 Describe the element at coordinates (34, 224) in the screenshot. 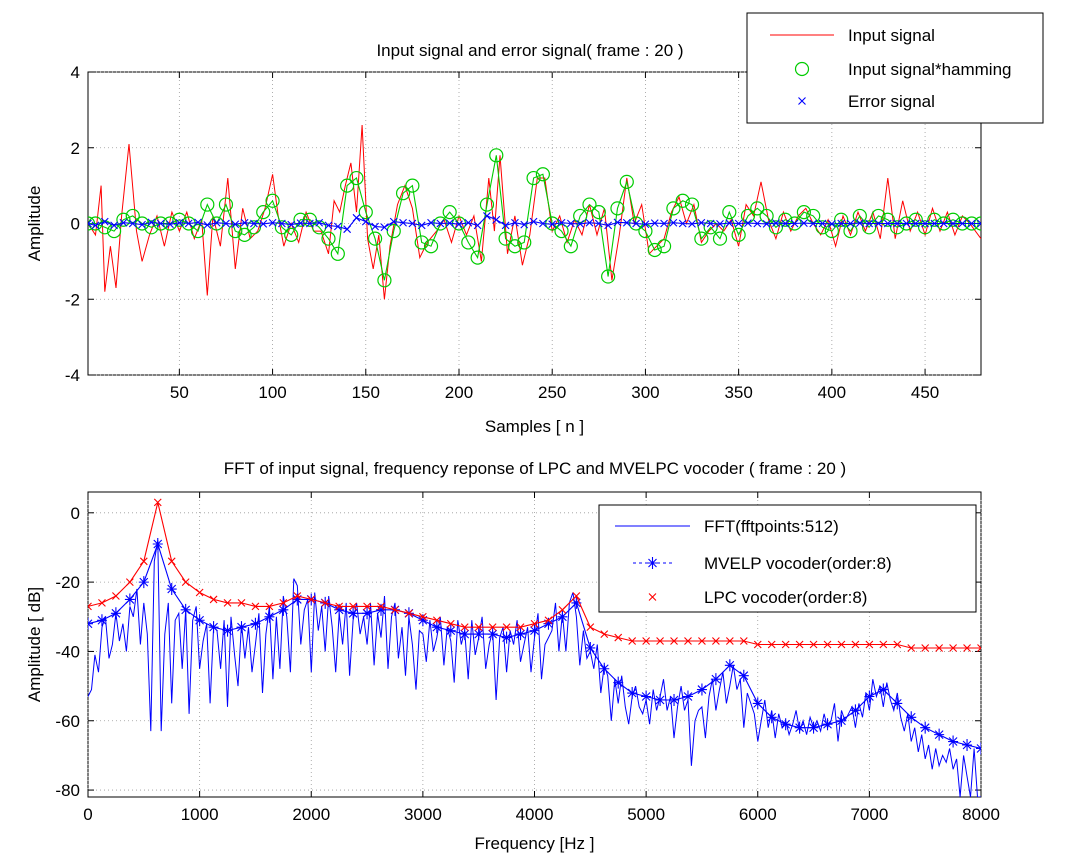

I see `y-axis-label: Amplitude` at that location.